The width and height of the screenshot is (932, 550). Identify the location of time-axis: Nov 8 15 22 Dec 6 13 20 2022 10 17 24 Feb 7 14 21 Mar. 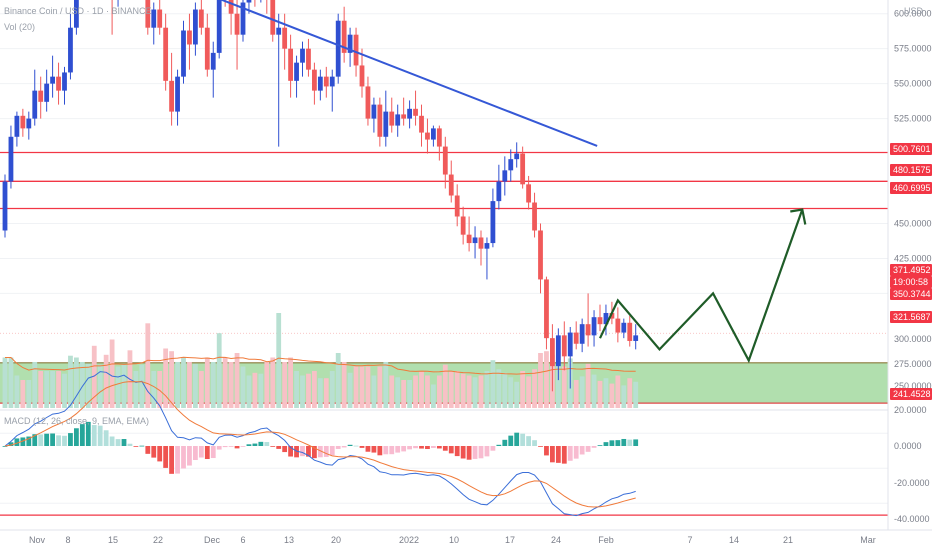
(466, 537).